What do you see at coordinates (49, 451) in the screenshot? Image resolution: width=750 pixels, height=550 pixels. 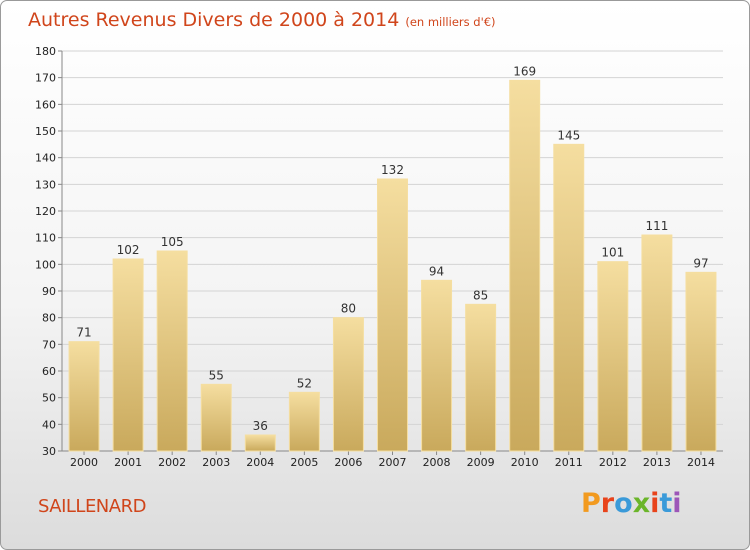 I see `y-tick-label: 30` at bounding box center [49, 451].